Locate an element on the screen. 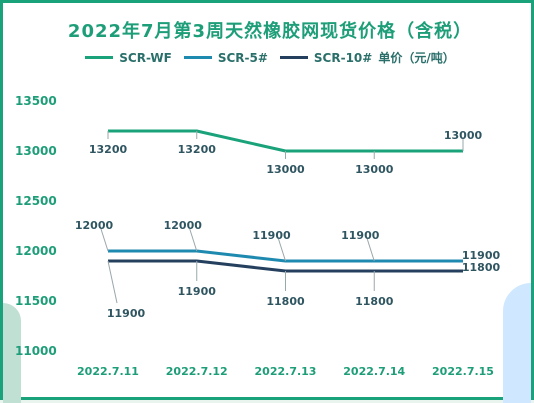  x-tick-label: 2022.7.12 is located at coordinates (197, 371).